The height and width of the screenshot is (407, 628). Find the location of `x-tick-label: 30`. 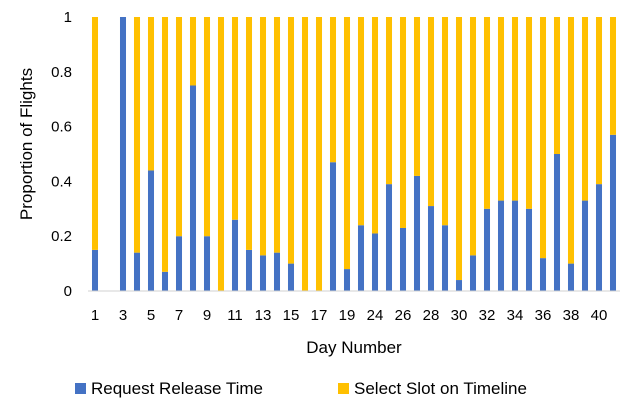

x-tick-label: 30 is located at coordinates (459, 315).